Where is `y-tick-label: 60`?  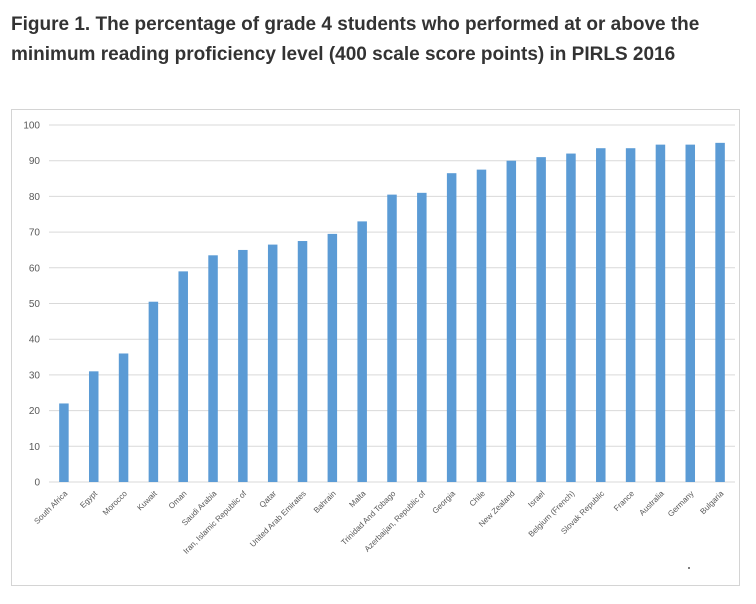
y-tick-label: 60 is located at coordinates (35, 268).